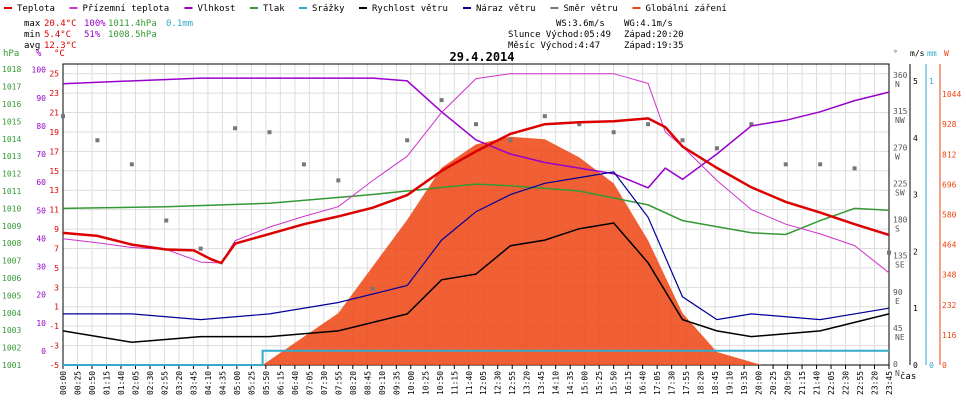 This screenshot has height=404, width=966. Describe the element at coordinates (11, 104) in the screenshot. I see `pressure-tick-label: 1016` at that location.